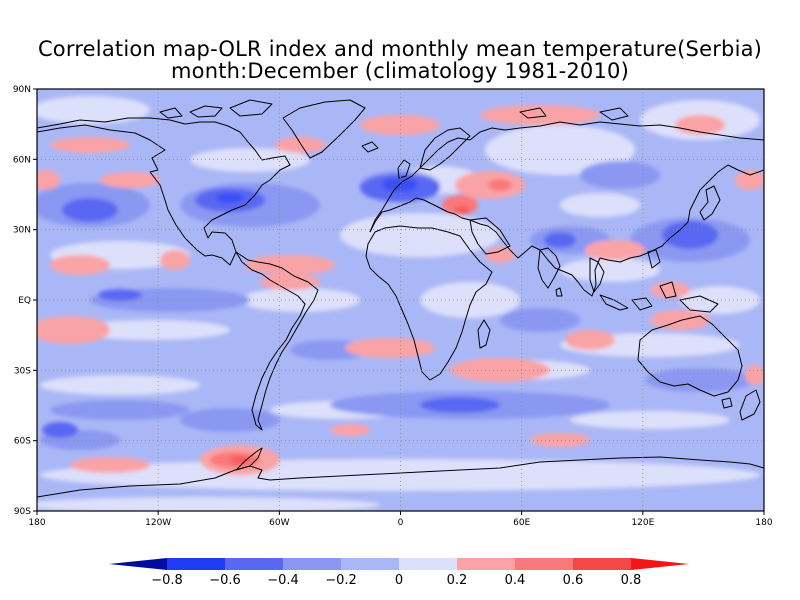 The width and height of the screenshot is (800, 600). What do you see at coordinates (22, 90) in the screenshot?
I see `latitude-tick-label: 90N` at bounding box center [22, 90].